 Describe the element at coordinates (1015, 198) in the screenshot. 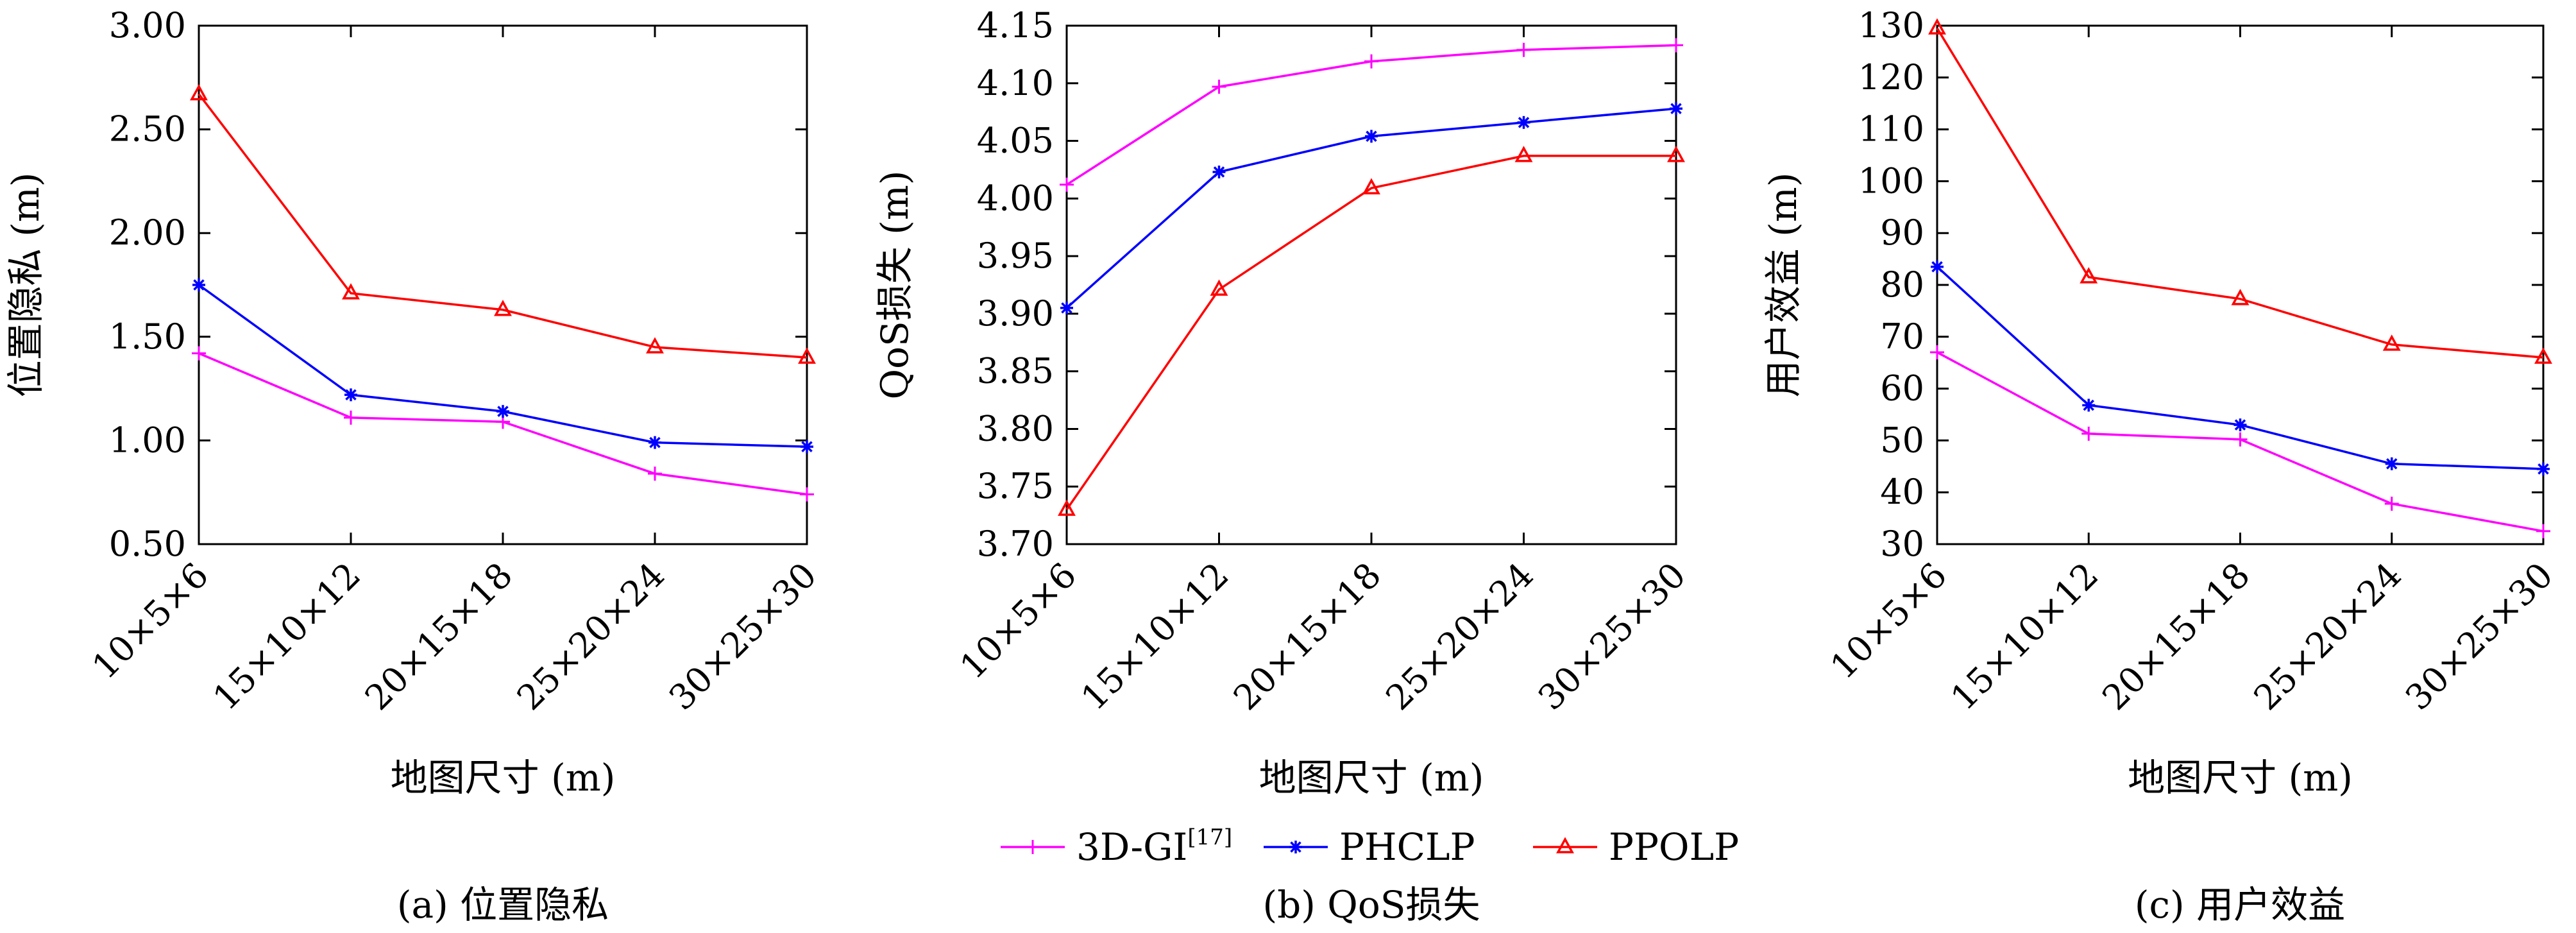

I see `y-tick-label: 4.00` at that location.